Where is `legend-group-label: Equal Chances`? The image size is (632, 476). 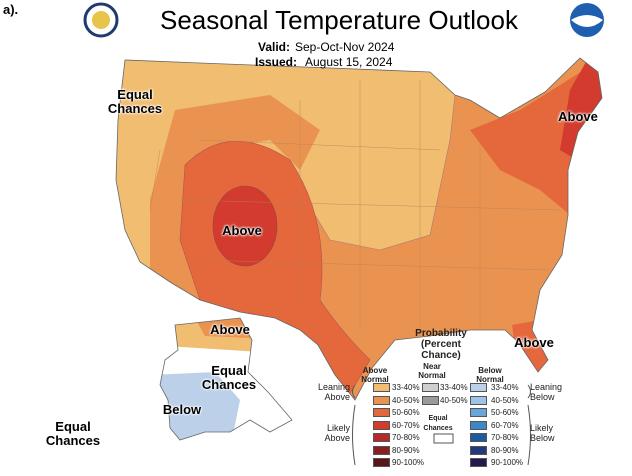
legend-group-label: Equal Chances is located at coordinates (438, 423).